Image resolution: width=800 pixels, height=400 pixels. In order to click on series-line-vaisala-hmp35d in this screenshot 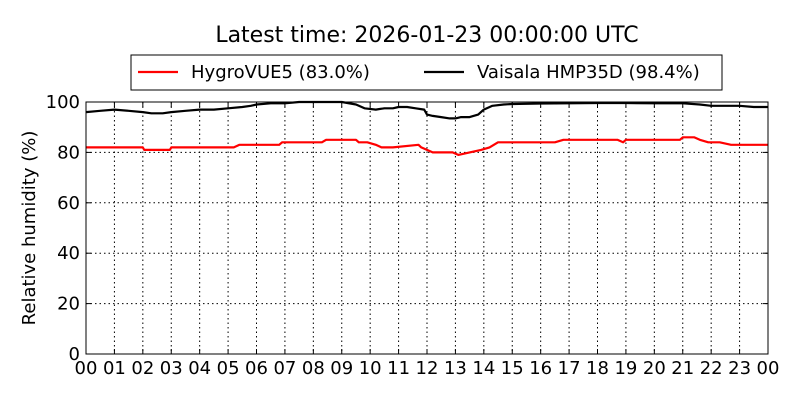, I will do `click(426, 110)`.